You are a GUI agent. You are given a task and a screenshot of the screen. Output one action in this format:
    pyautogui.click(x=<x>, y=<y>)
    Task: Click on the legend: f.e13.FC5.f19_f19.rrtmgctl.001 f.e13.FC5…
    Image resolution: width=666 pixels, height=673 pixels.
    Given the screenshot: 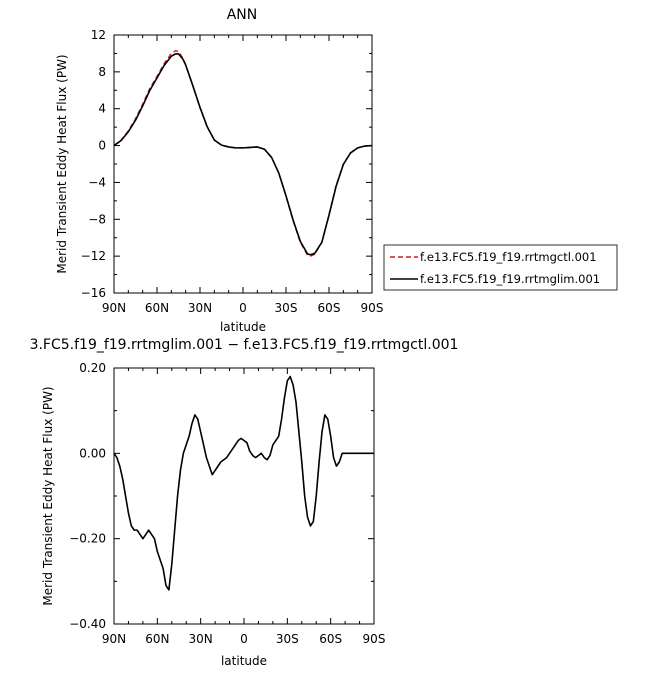 What is the action you would take?
    pyautogui.click(x=500, y=267)
    